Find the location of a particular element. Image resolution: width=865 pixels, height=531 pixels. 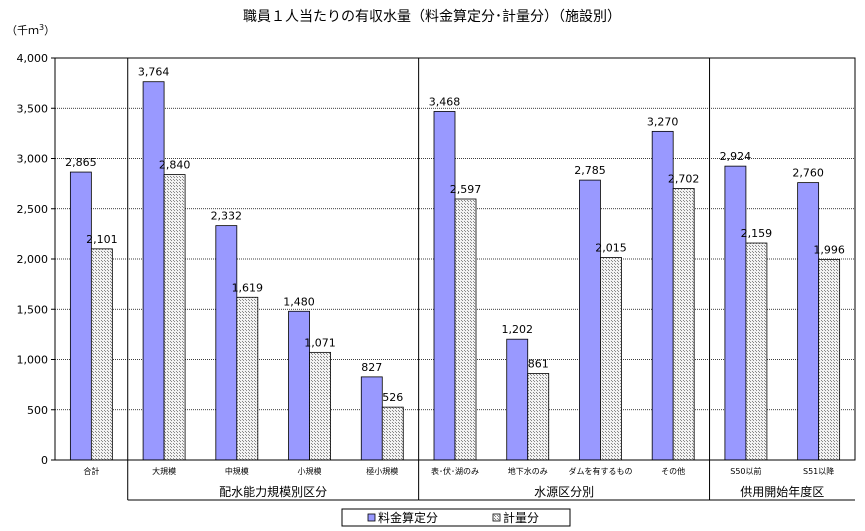

legend-box is located at coordinates (456, 517).